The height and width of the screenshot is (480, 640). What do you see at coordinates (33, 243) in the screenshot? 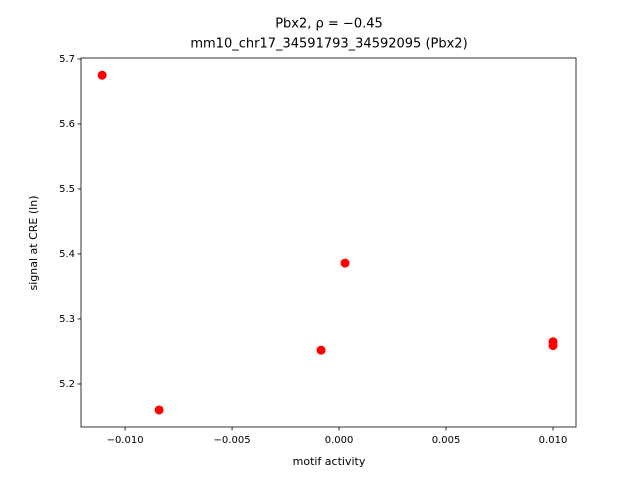
I see `y-axis-label: signal at CRE (ln)` at bounding box center [33, 243].